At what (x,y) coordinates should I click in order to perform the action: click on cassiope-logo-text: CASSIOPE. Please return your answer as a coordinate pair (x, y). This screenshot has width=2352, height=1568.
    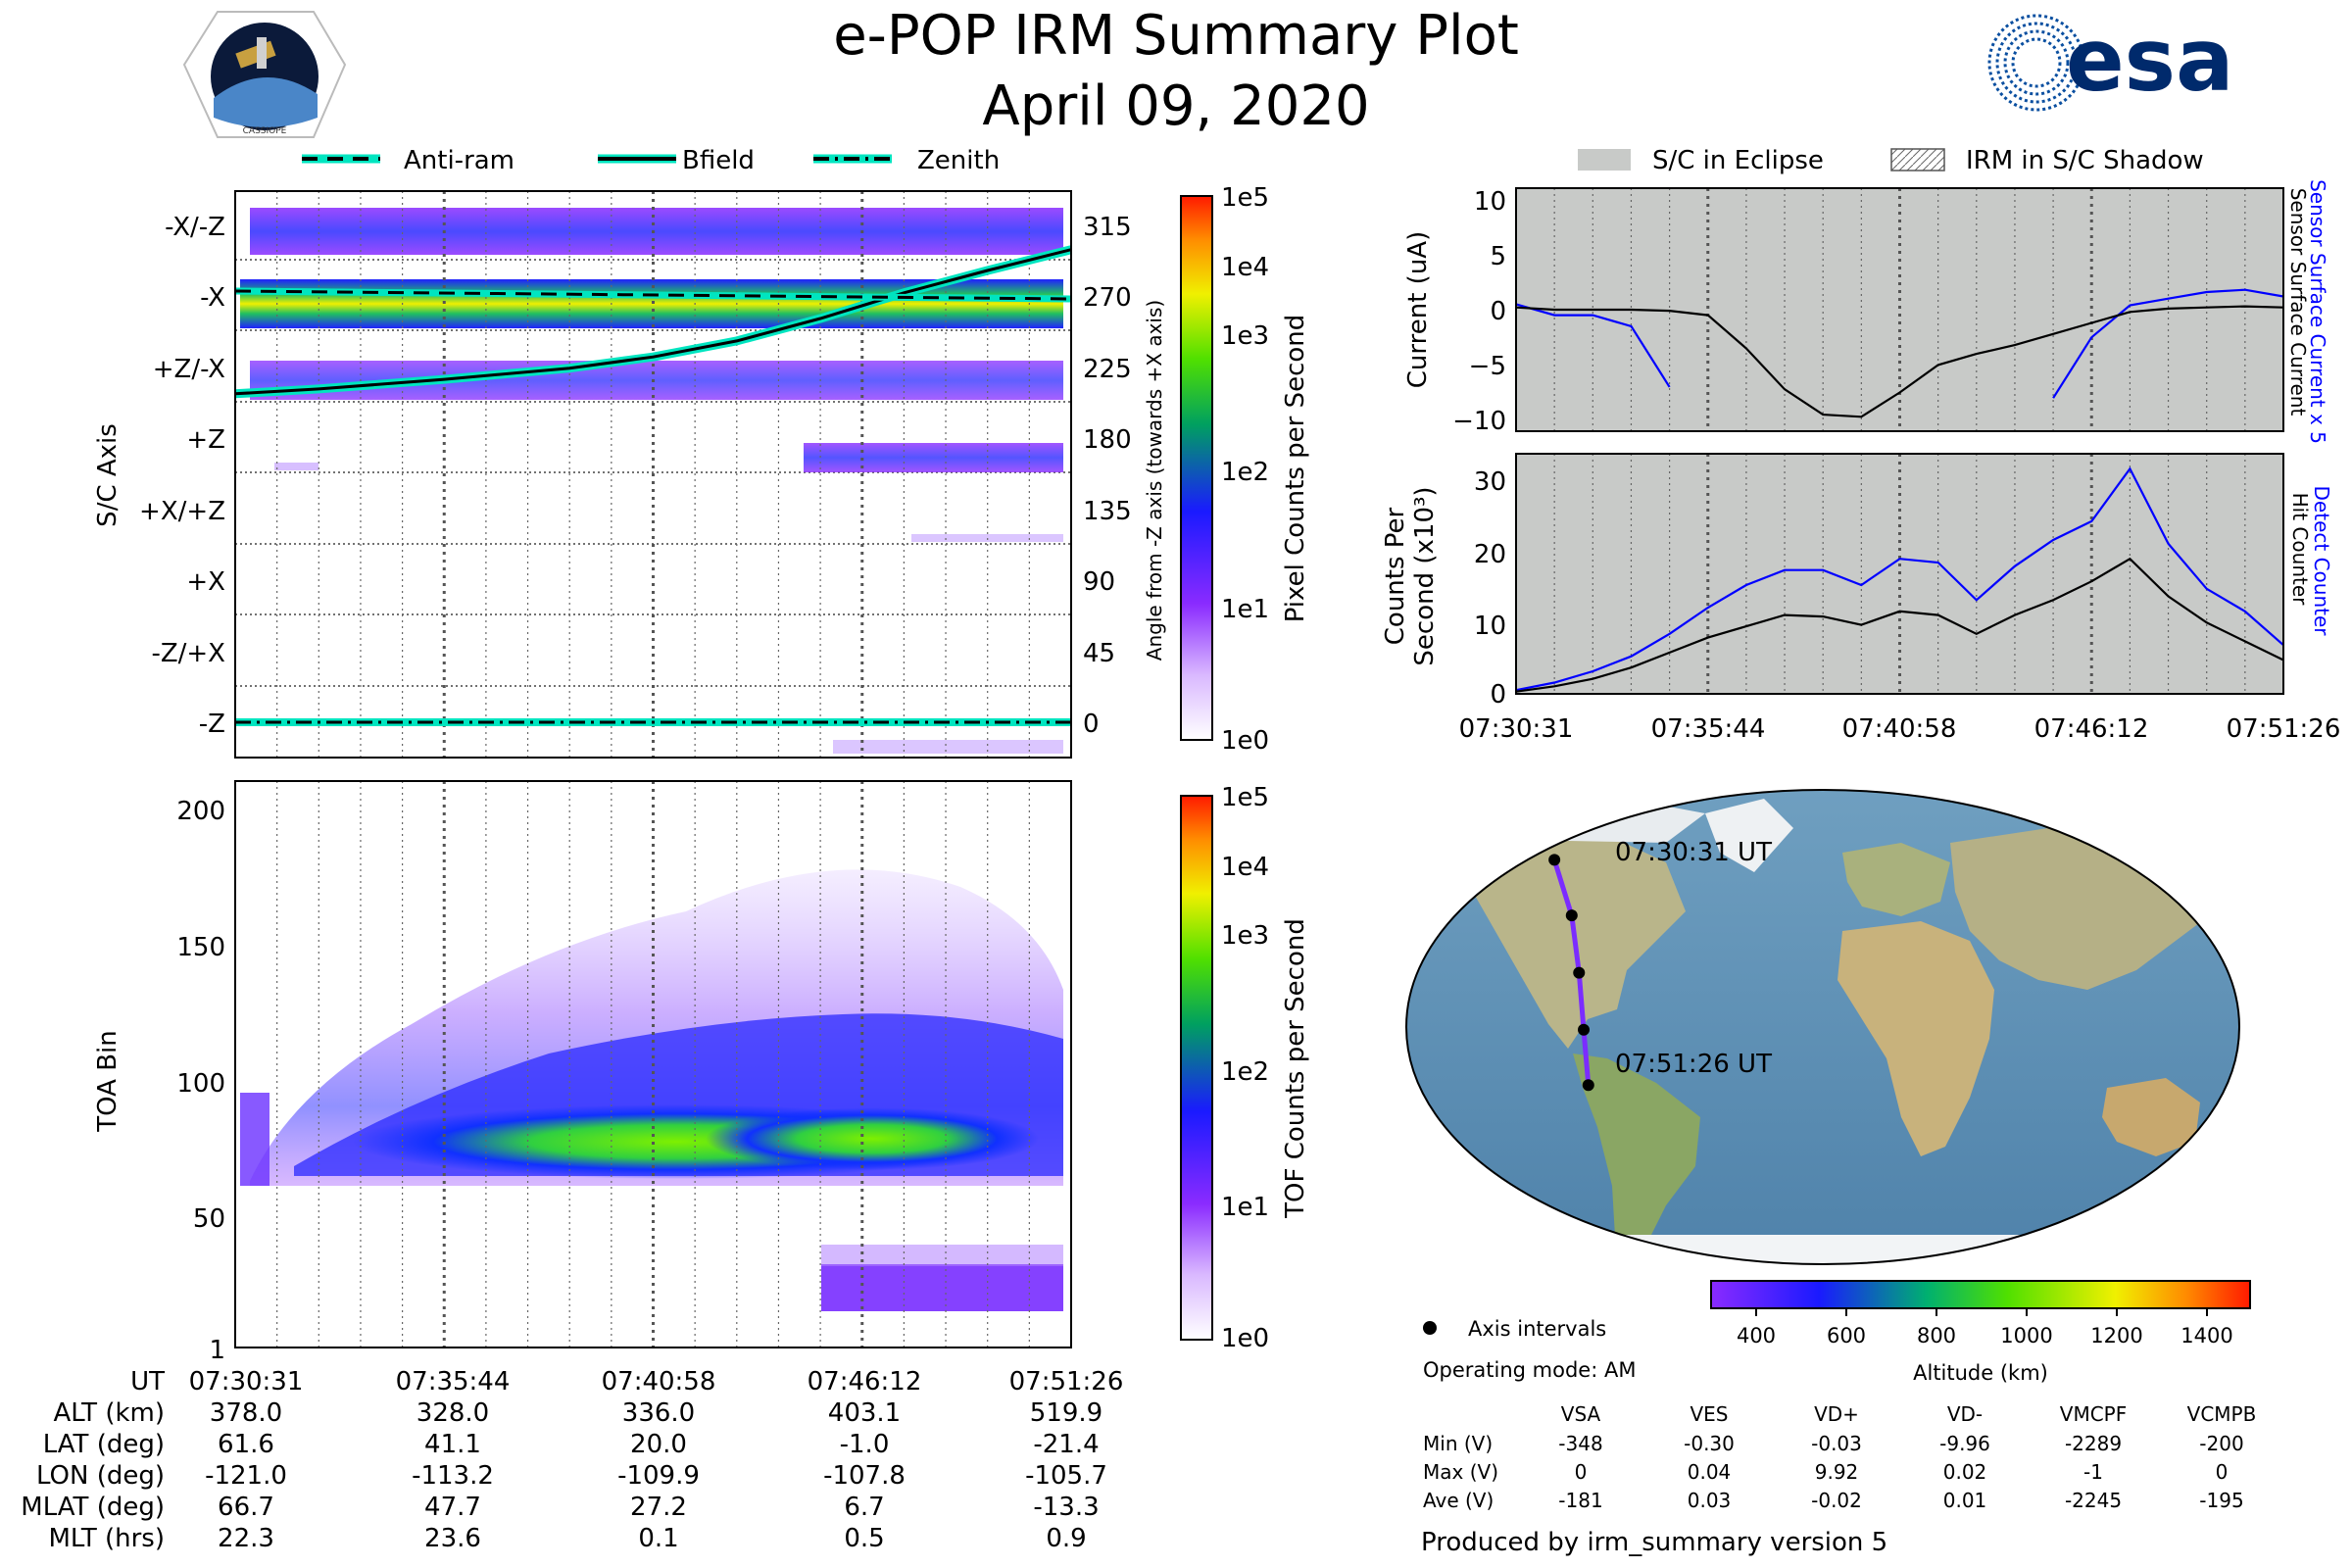
    Looking at the image, I should click on (265, 131).